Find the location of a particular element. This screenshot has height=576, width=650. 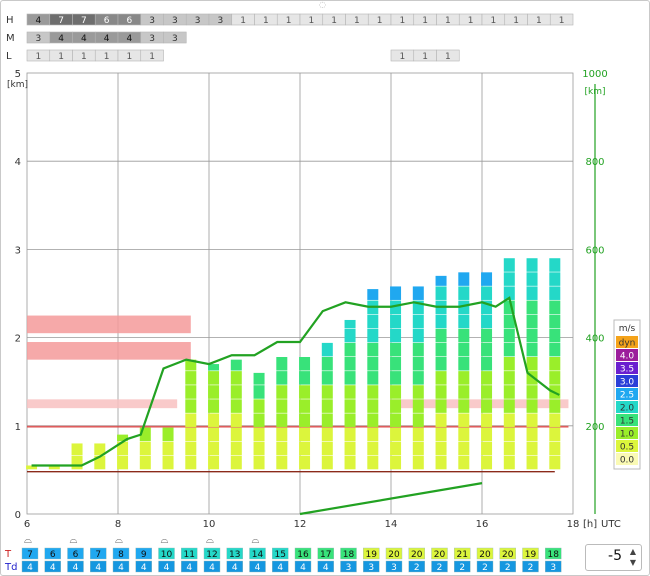

temperature-value: 13 is located at coordinates (234, 555).